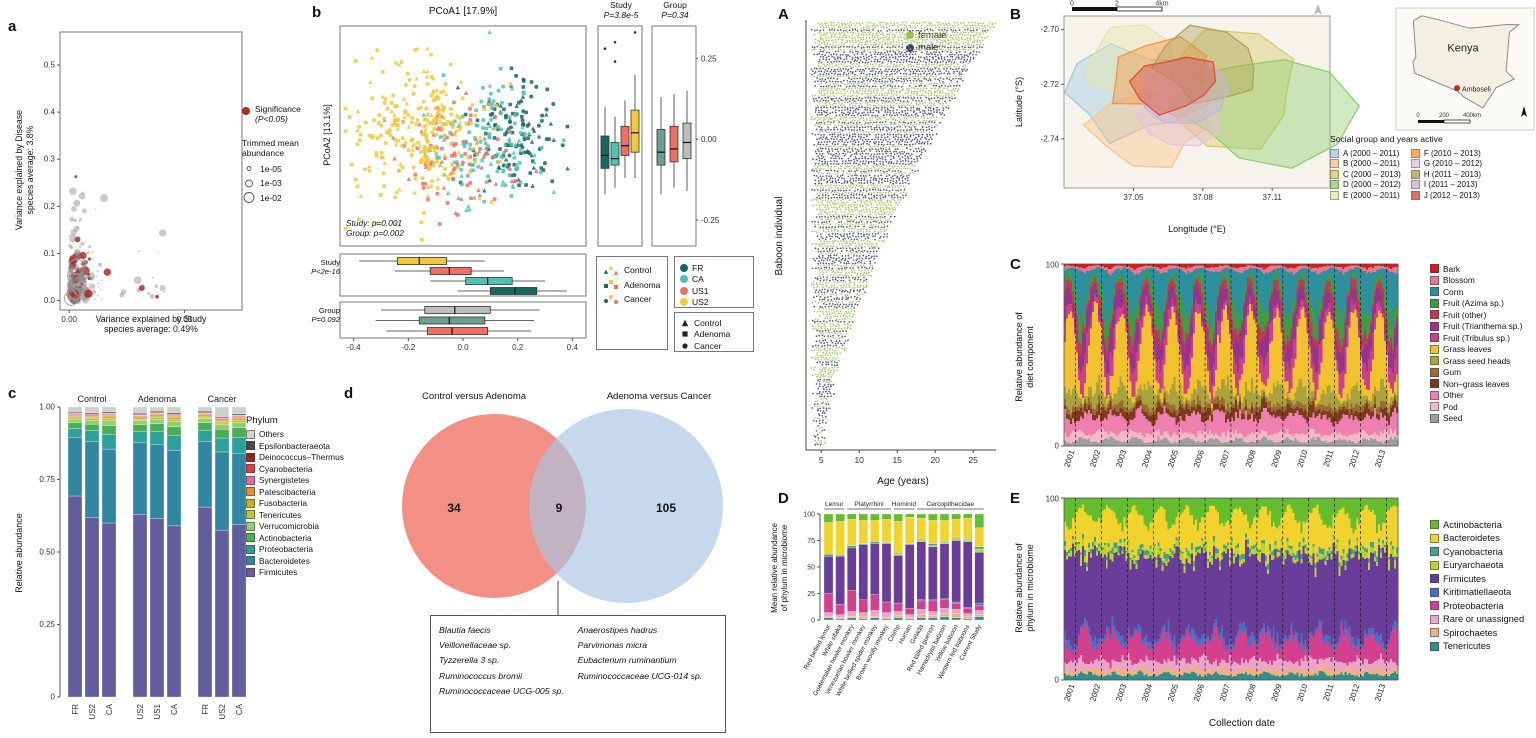 This screenshot has height=738, width=1536. I want to click on shape-legend-item: Cancer, so click(714, 346).